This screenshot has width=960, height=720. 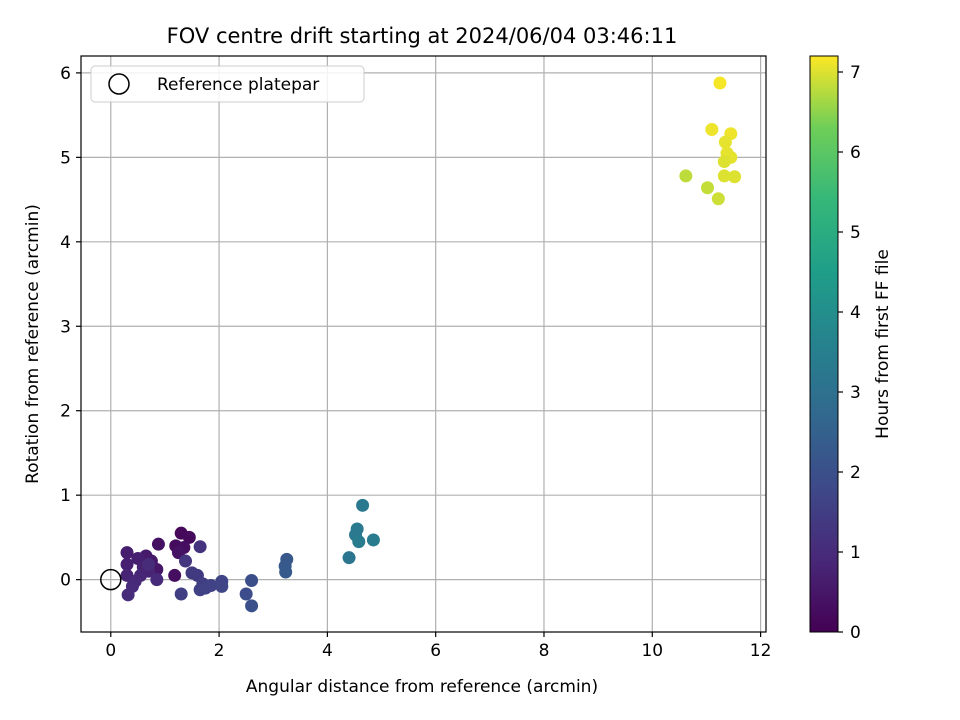 I want to click on colorbar: 0 1 2 3 4 5 6 7 Hours from first FF file, so click(x=851, y=349).